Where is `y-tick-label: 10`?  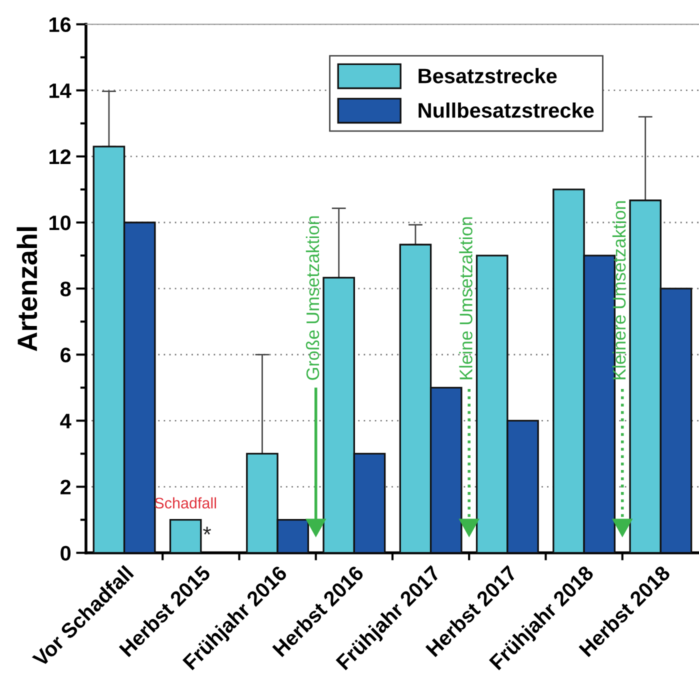
y-tick-label: 10 is located at coordinates (60, 223).